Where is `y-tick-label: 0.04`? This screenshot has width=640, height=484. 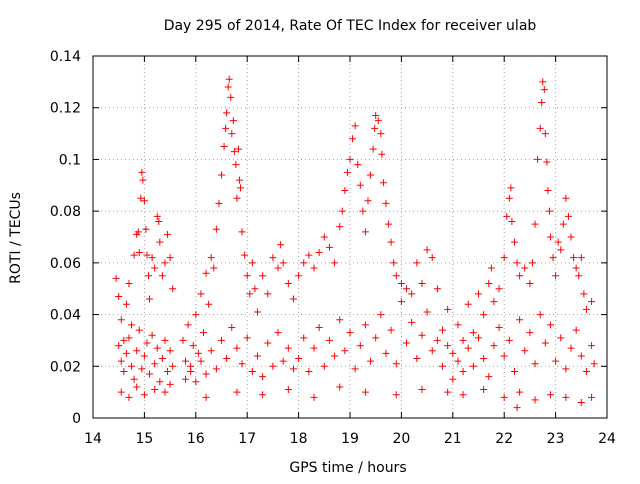 y-tick-label: 0.04 is located at coordinates (65, 316).